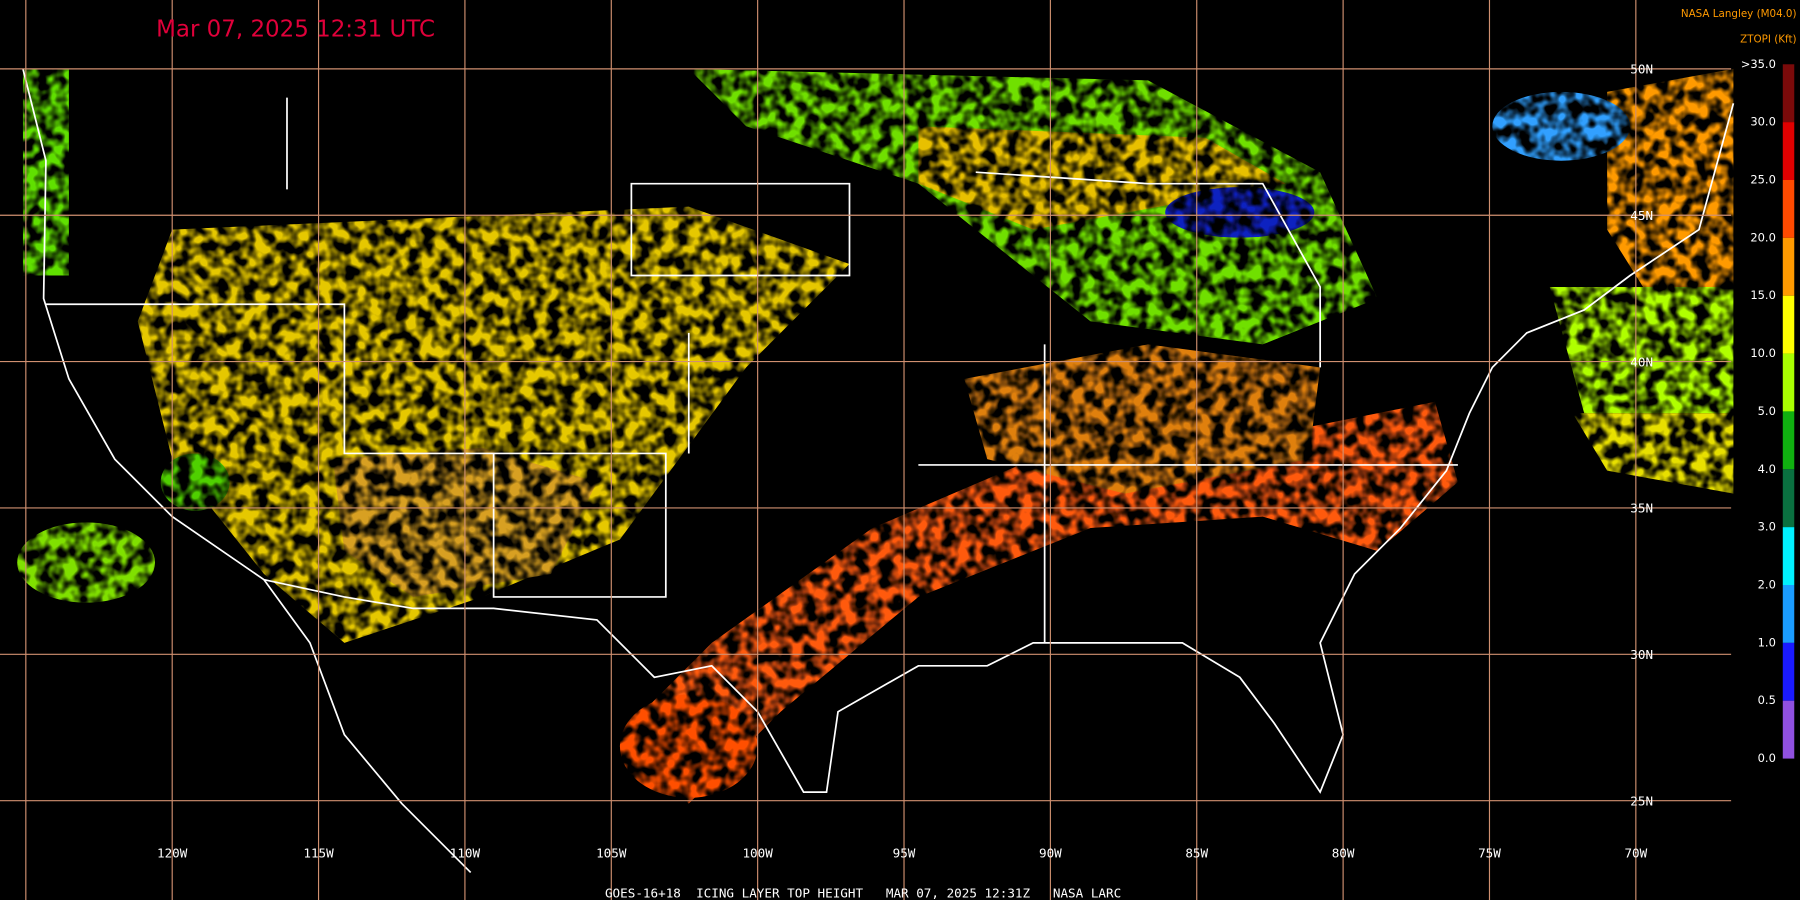 The image size is (1800, 900). What do you see at coordinates (1641, 69) in the screenshot?
I see `lat-label: 50N` at bounding box center [1641, 69].